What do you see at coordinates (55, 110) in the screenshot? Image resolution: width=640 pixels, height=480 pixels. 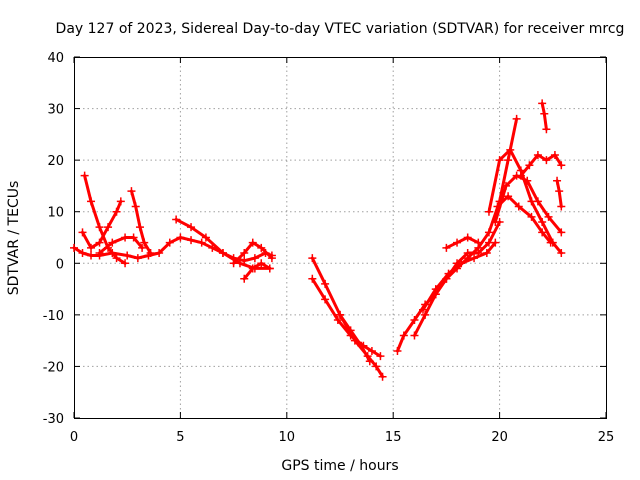 I see `y-tick-label: 30` at bounding box center [55, 110].